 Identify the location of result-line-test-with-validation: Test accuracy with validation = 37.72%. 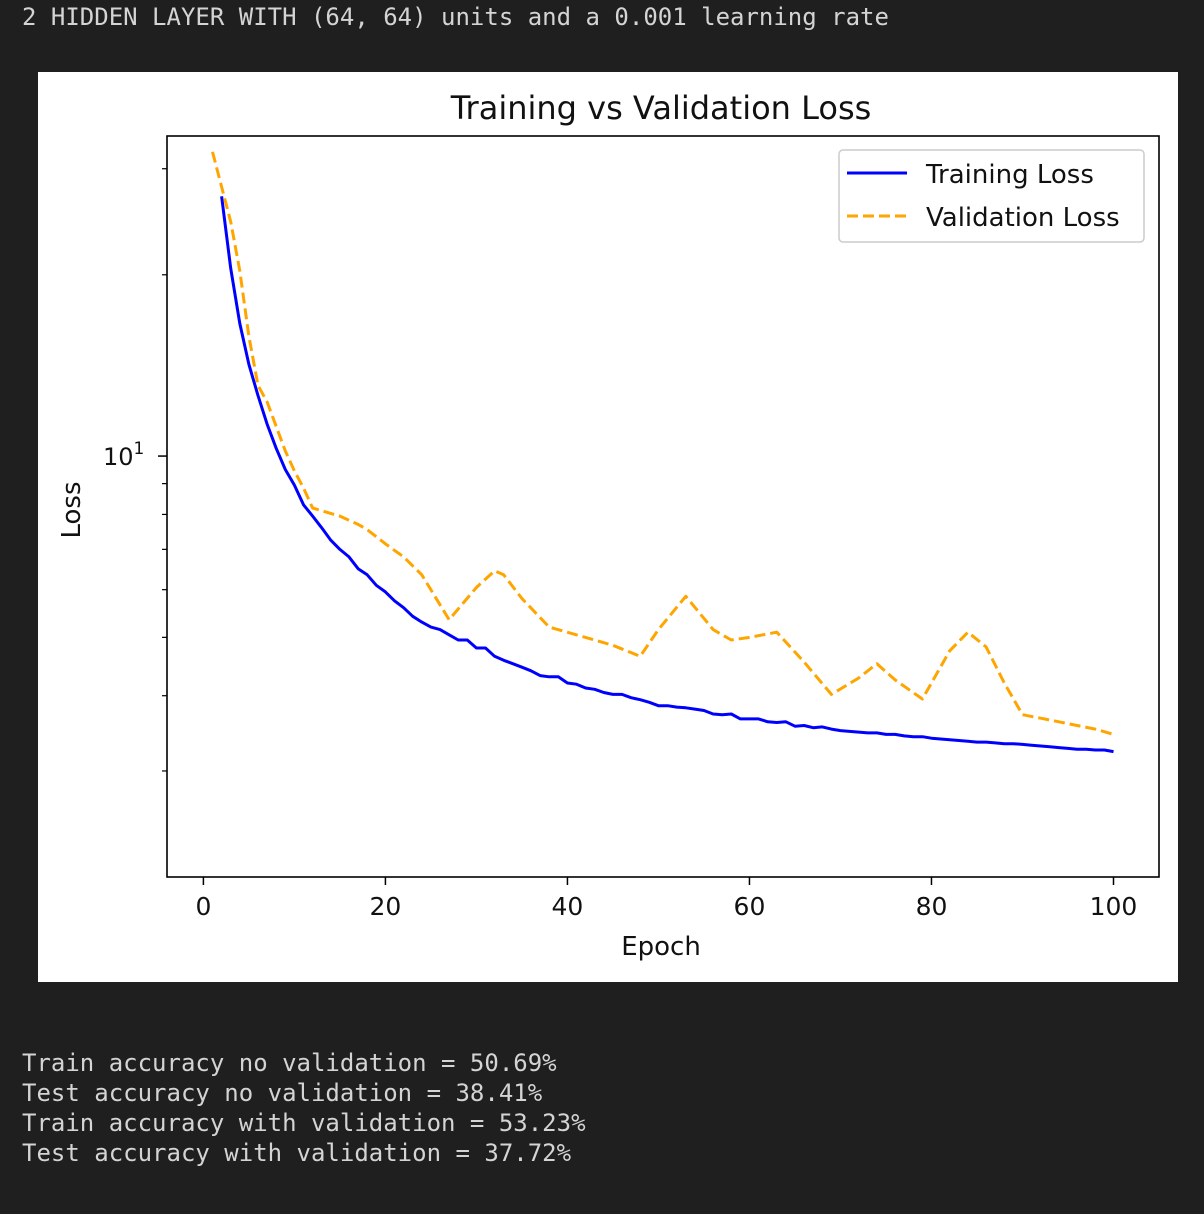
(297, 1153).